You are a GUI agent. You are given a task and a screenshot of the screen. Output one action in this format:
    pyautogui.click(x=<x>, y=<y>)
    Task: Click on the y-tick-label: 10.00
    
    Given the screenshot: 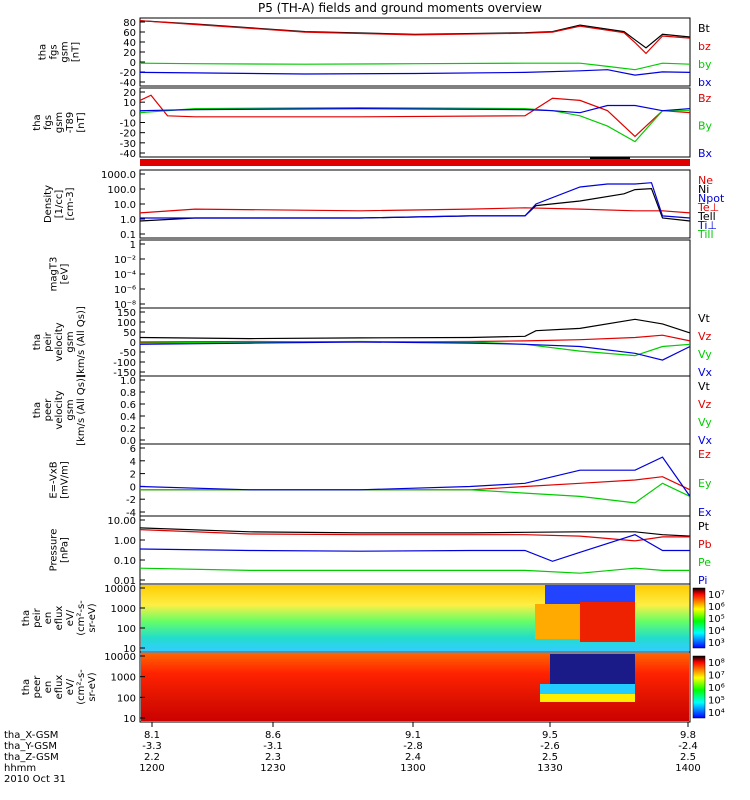 What is the action you would take?
    pyautogui.click(x=121, y=521)
    